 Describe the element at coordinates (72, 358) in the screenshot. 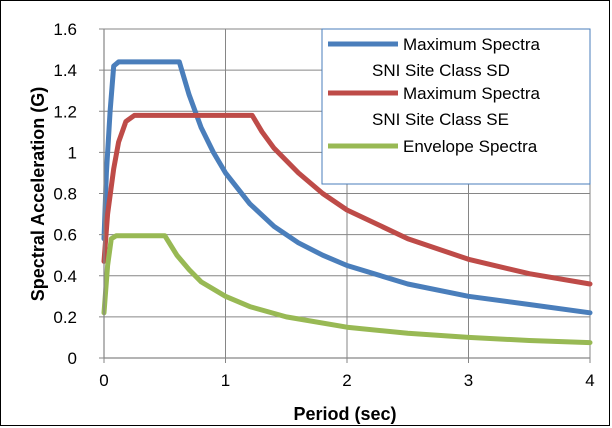

I see `y-tick-label: 0` at that location.